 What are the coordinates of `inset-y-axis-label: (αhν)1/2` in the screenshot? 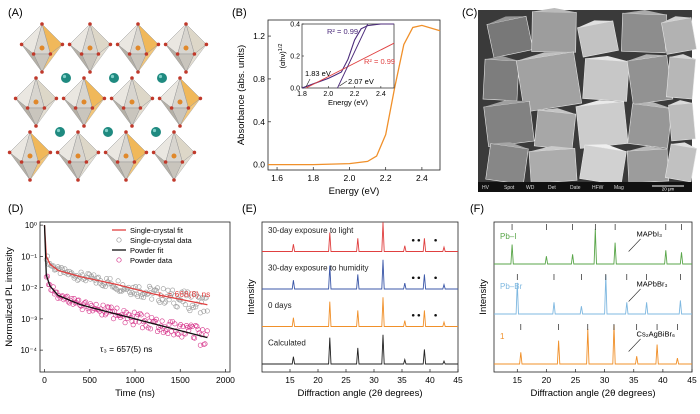 It's located at (282, 56).